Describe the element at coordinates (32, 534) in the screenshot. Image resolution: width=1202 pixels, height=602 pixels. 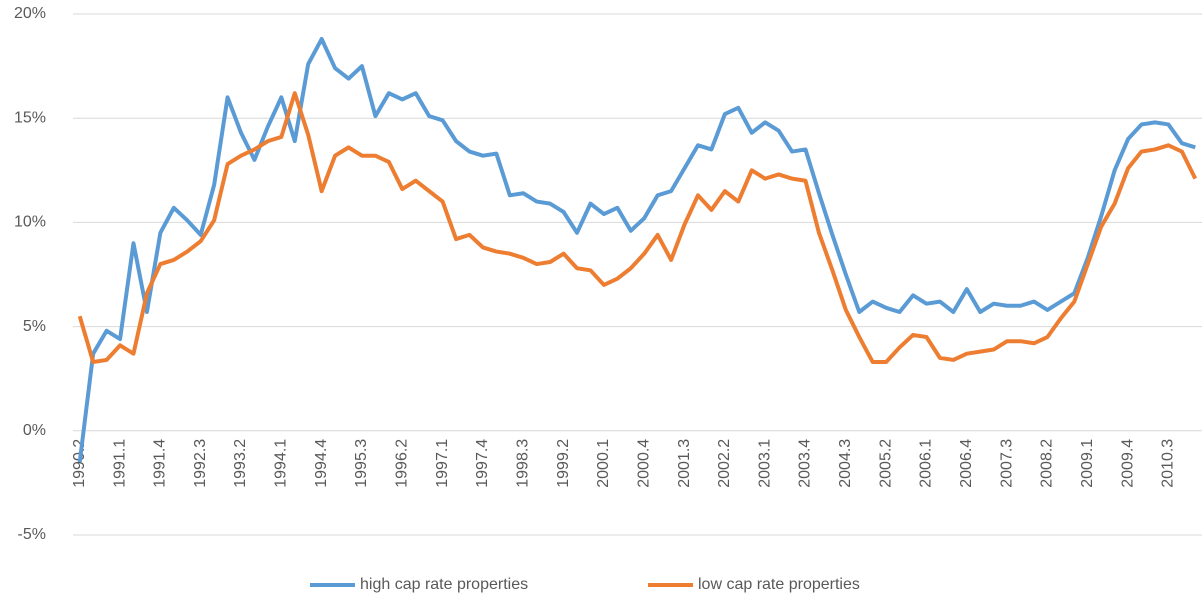
I see `y-tick-label: -5%` at that location.